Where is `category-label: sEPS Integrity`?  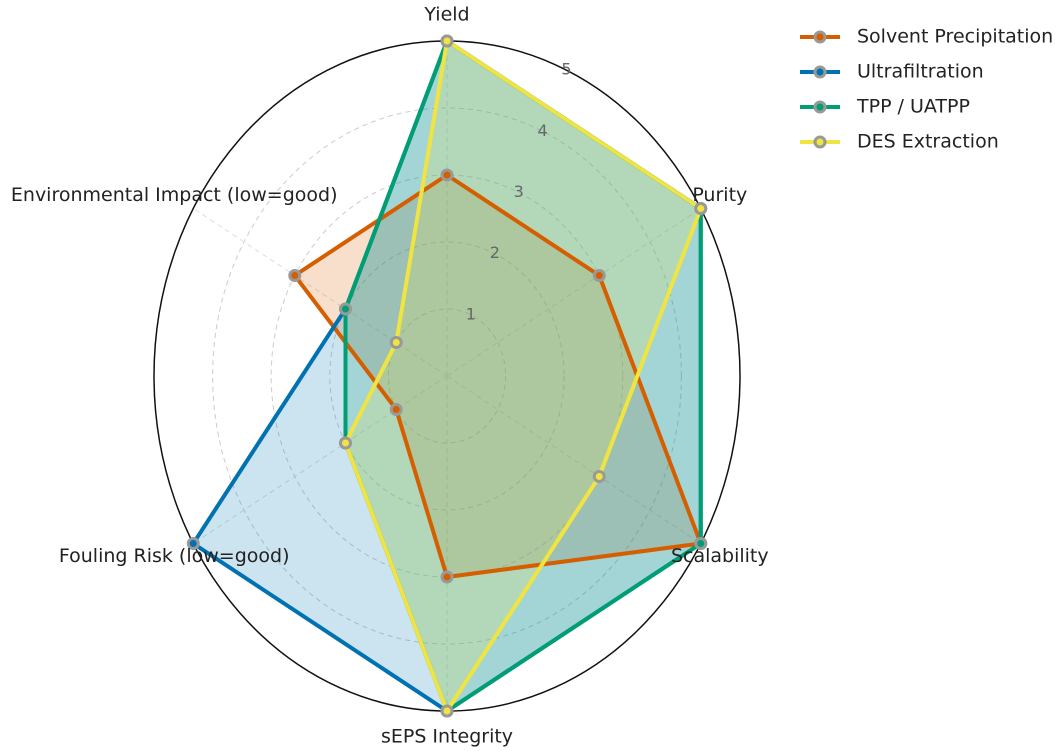 category-label: sEPS Integrity is located at coordinates (447, 737).